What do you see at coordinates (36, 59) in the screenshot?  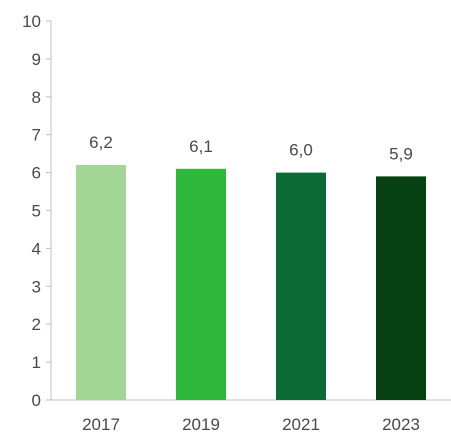 I see `y-tick-label: 9` at bounding box center [36, 59].